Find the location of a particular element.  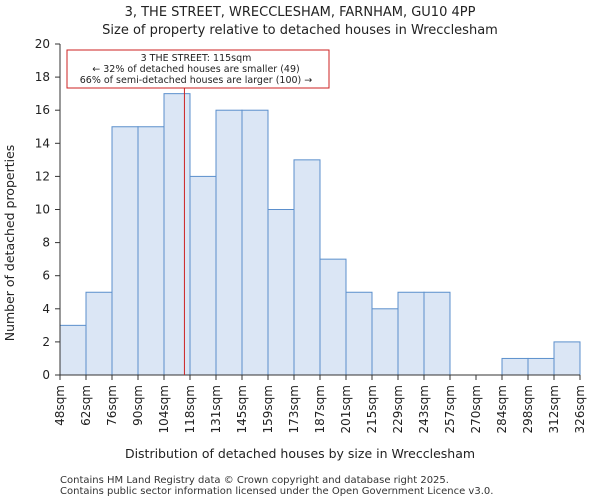

bar-48sqm is located at coordinates (73, 350).